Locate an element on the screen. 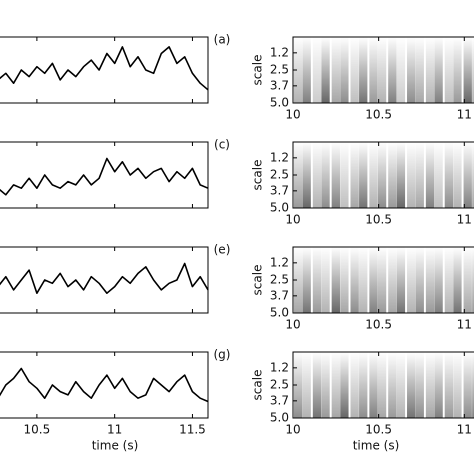 The width and height of the screenshot is (474, 474). panel-label: (e) is located at coordinates (222, 250).